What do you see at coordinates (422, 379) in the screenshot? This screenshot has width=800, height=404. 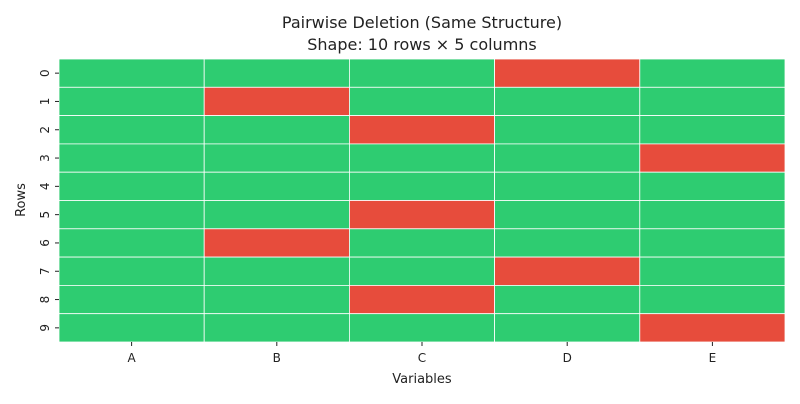 I see `x-axis-label: Variables` at bounding box center [422, 379].